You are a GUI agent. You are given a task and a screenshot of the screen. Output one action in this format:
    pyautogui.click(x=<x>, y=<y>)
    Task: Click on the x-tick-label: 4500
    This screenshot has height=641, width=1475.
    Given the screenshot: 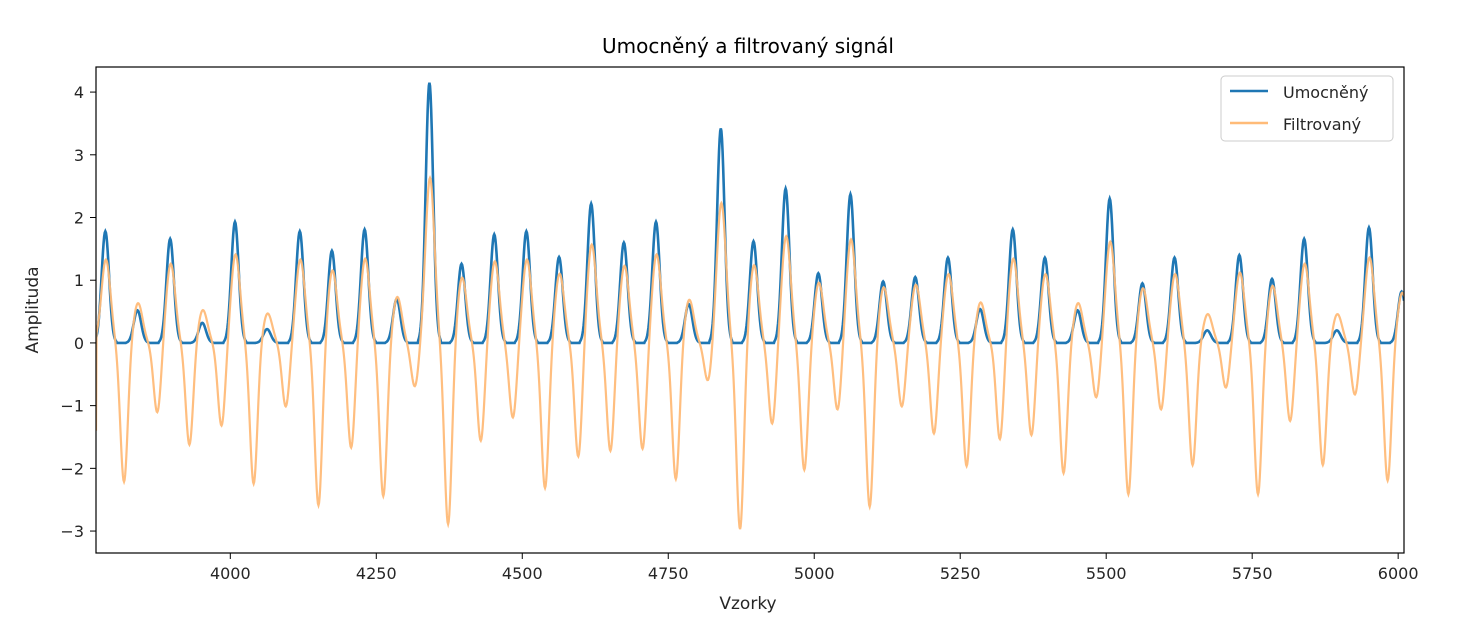 What is the action you would take?
    pyautogui.click(x=522, y=573)
    